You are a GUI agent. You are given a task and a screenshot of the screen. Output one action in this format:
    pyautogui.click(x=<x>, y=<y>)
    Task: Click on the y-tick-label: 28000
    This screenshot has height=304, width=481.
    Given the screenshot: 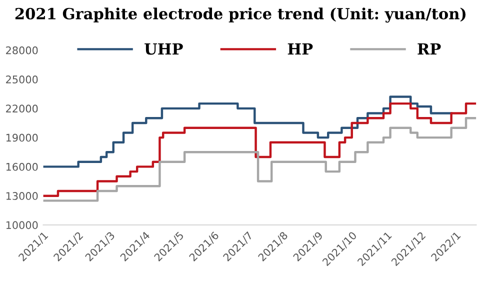 What is the action you would take?
    pyautogui.click(x=22, y=50)
    